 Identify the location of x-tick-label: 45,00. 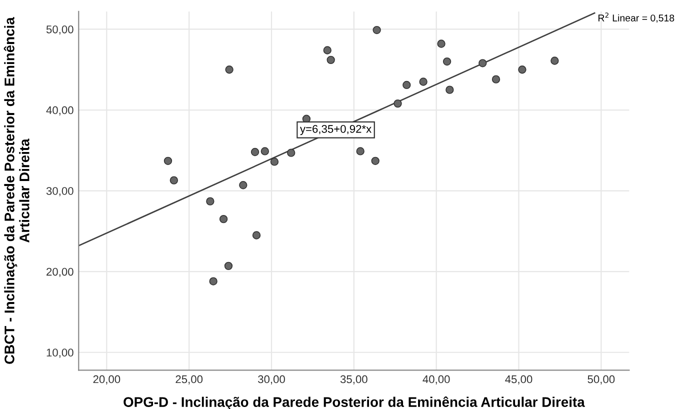
(518, 379).